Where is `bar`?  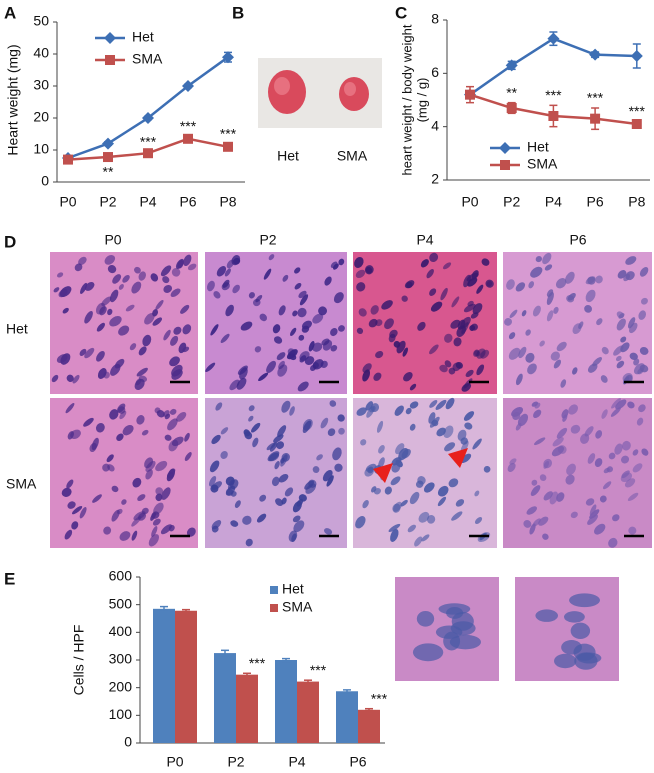 bar is located at coordinates (225, 698).